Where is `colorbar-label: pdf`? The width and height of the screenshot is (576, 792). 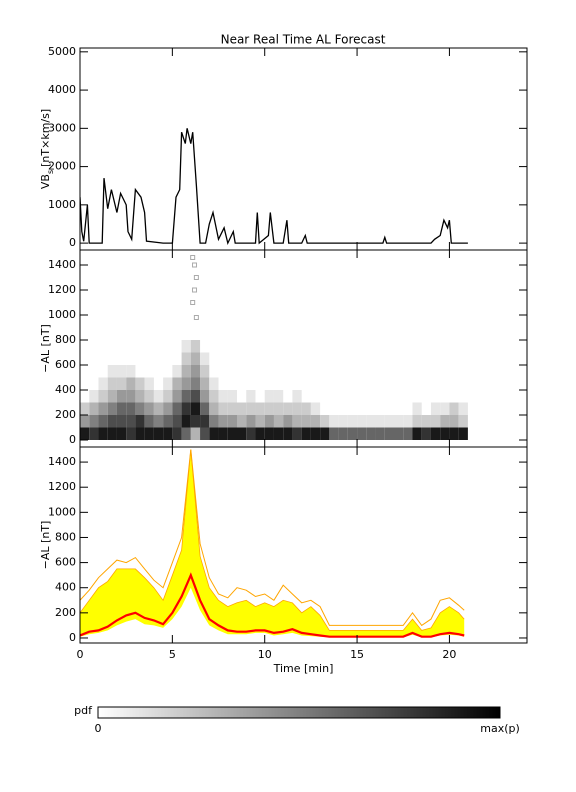
colorbar-label: pdf is located at coordinates (83, 710).